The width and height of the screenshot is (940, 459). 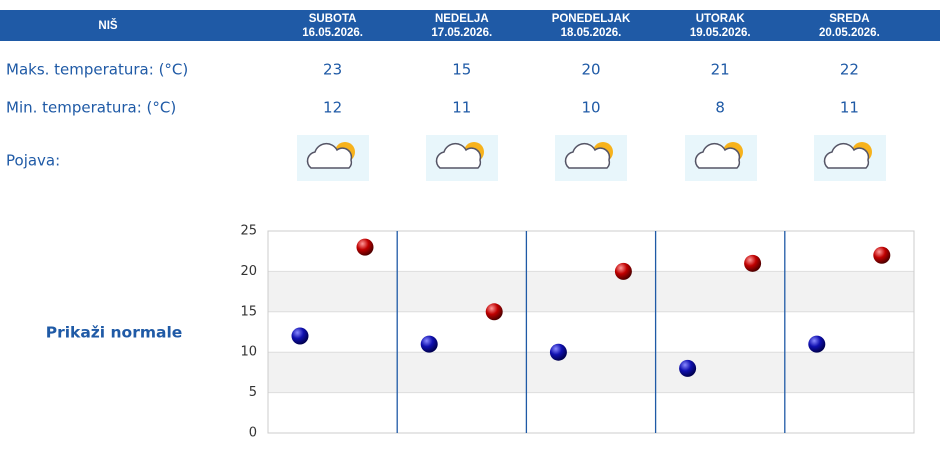 I want to click on max-temp: 22, so click(x=849, y=70).